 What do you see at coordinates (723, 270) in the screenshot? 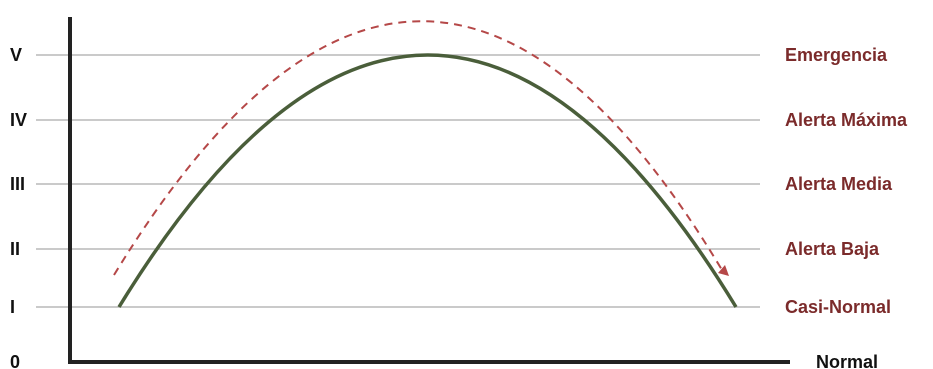
I see `dashed-curve-arrowhead` at bounding box center [723, 270].